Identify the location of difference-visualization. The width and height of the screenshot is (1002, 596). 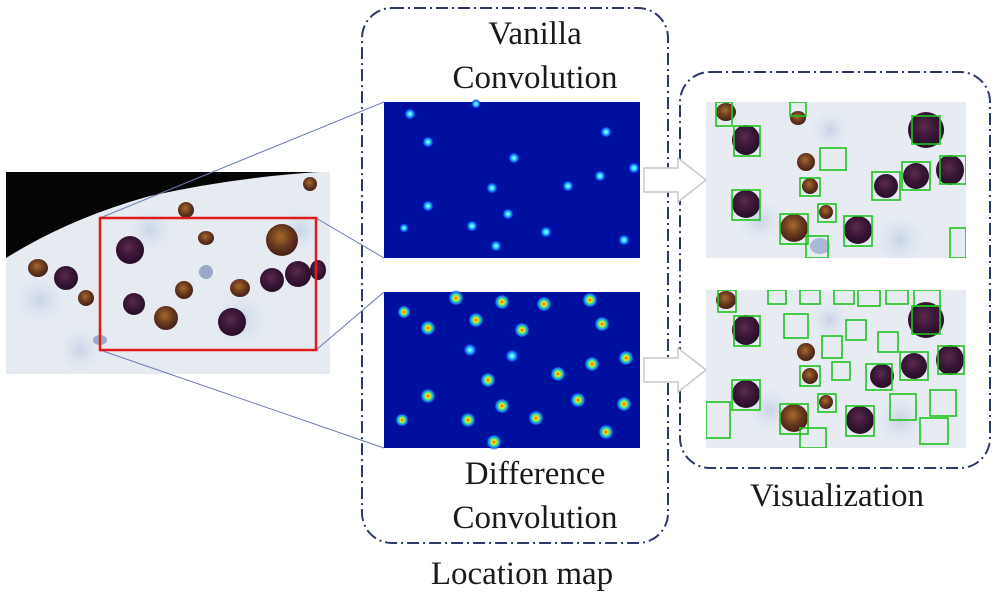
(836, 369).